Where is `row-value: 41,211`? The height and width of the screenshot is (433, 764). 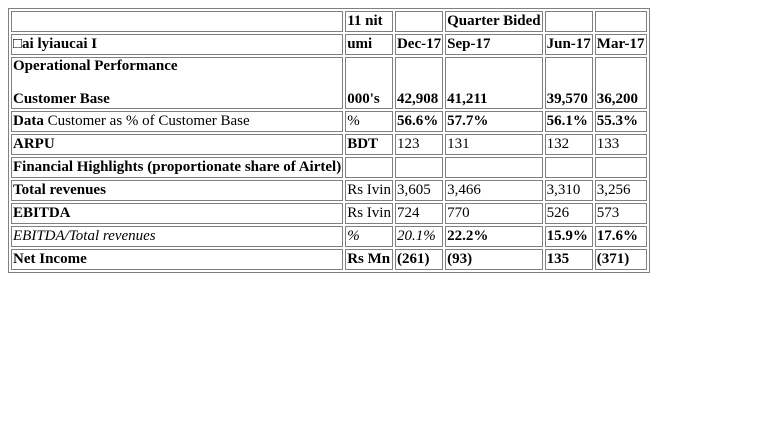 row-value: 41,211 is located at coordinates (494, 83).